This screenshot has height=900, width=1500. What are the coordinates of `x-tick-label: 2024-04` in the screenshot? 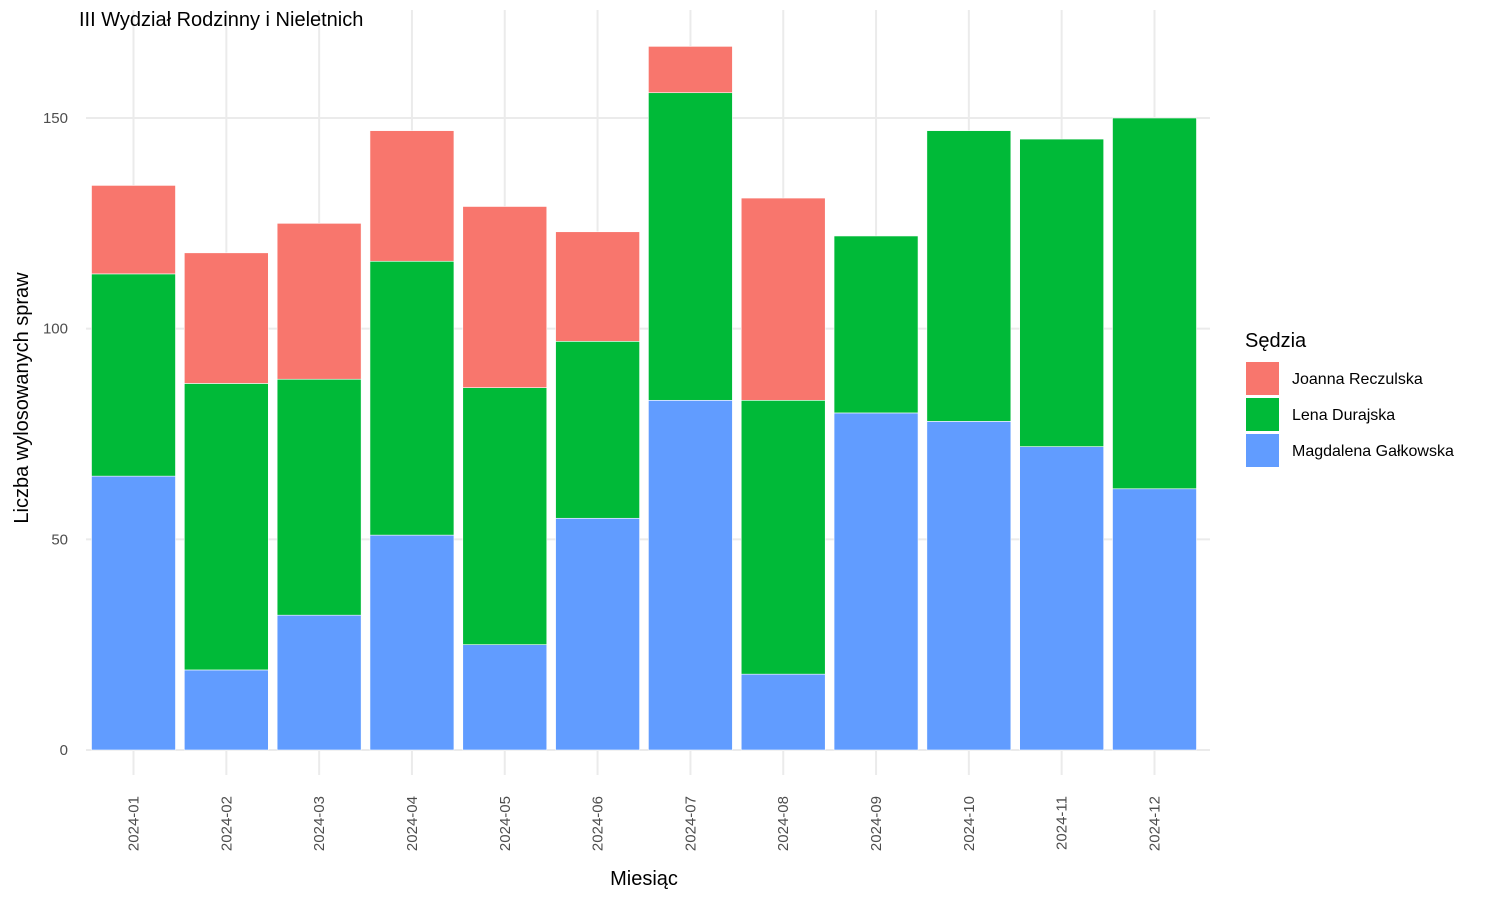 It's located at (412, 823).